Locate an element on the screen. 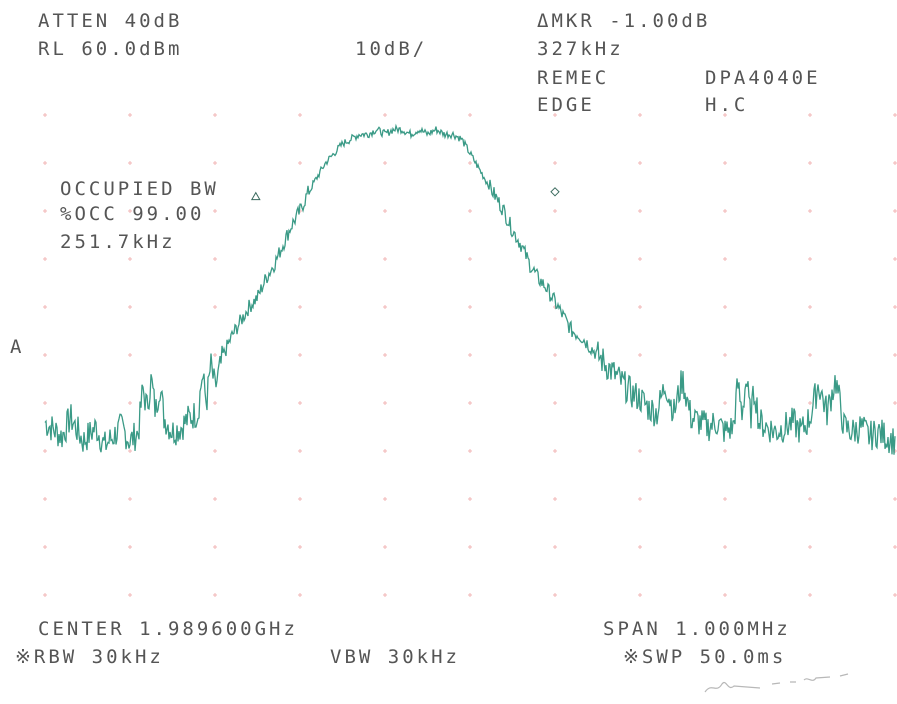 The image size is (897, 704). center-freq-label: CENTER 1.989600GHz is located at coordinates (168, 629).